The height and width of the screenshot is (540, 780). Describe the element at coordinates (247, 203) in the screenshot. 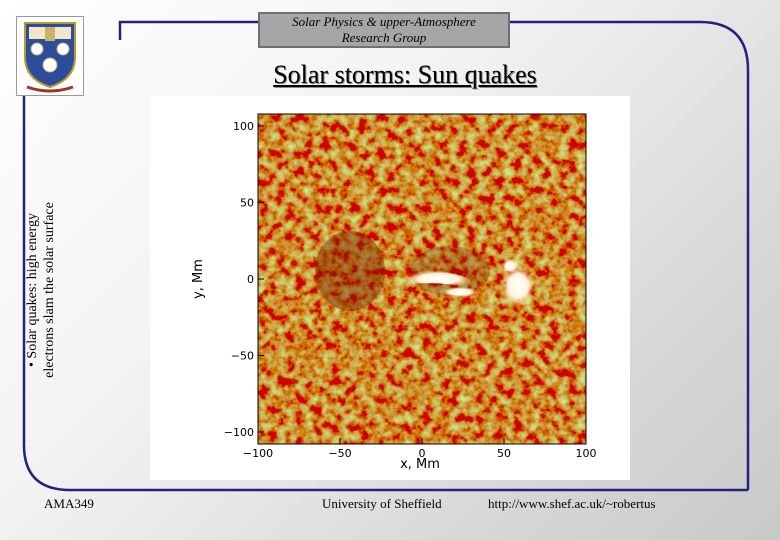

I see `y-tick-label: 50` at that location.